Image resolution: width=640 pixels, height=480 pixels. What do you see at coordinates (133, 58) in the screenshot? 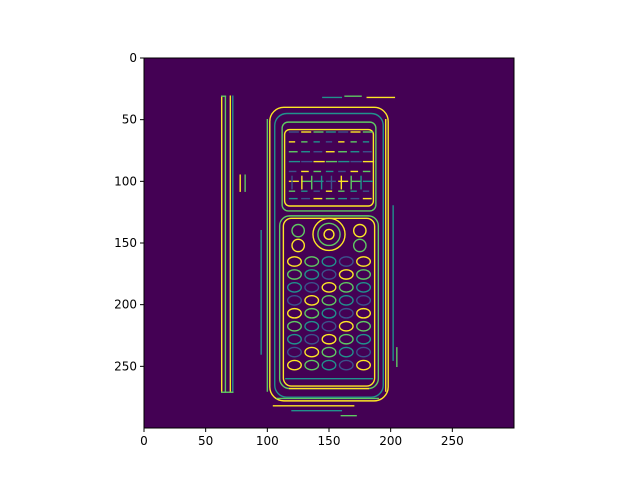
I see `y-tick-label: 0` at bounding box center [133, 58].